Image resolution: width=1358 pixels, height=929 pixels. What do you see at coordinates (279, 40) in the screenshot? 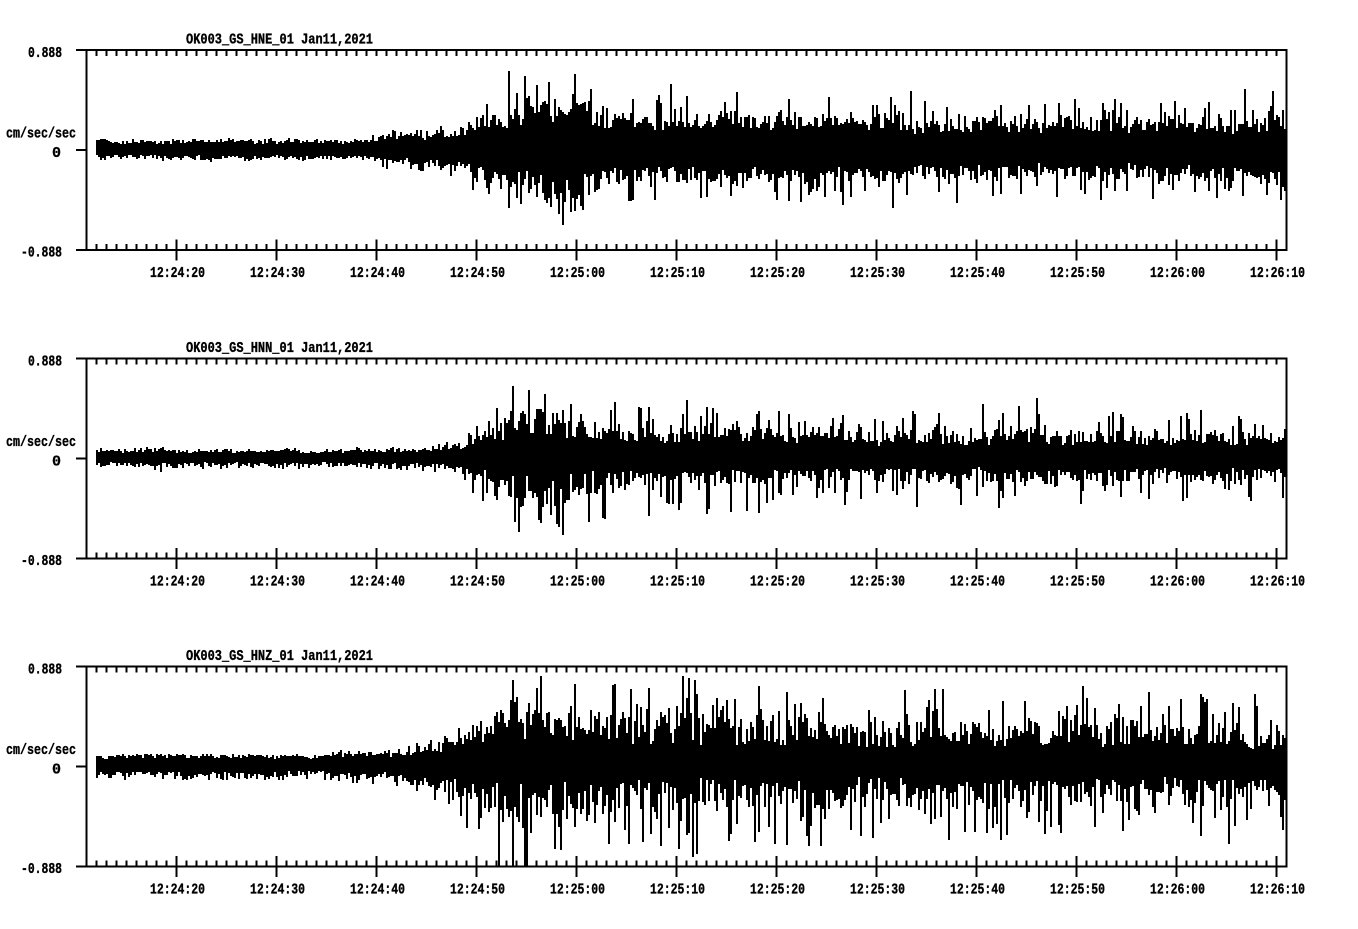
I see `svg-text: OK003_GS_HNE_01 Jan11,2021` at bounding box center [279, 40].